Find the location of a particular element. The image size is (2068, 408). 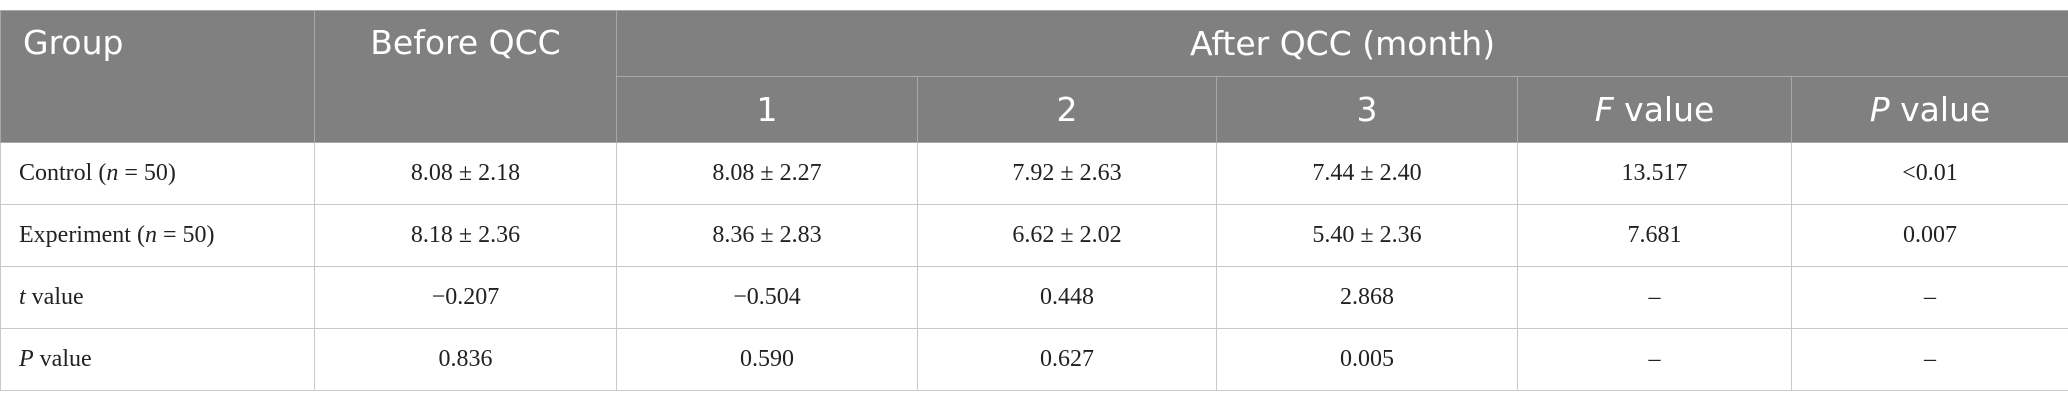

text: Experiment ( is located at coordinates (82, 235).